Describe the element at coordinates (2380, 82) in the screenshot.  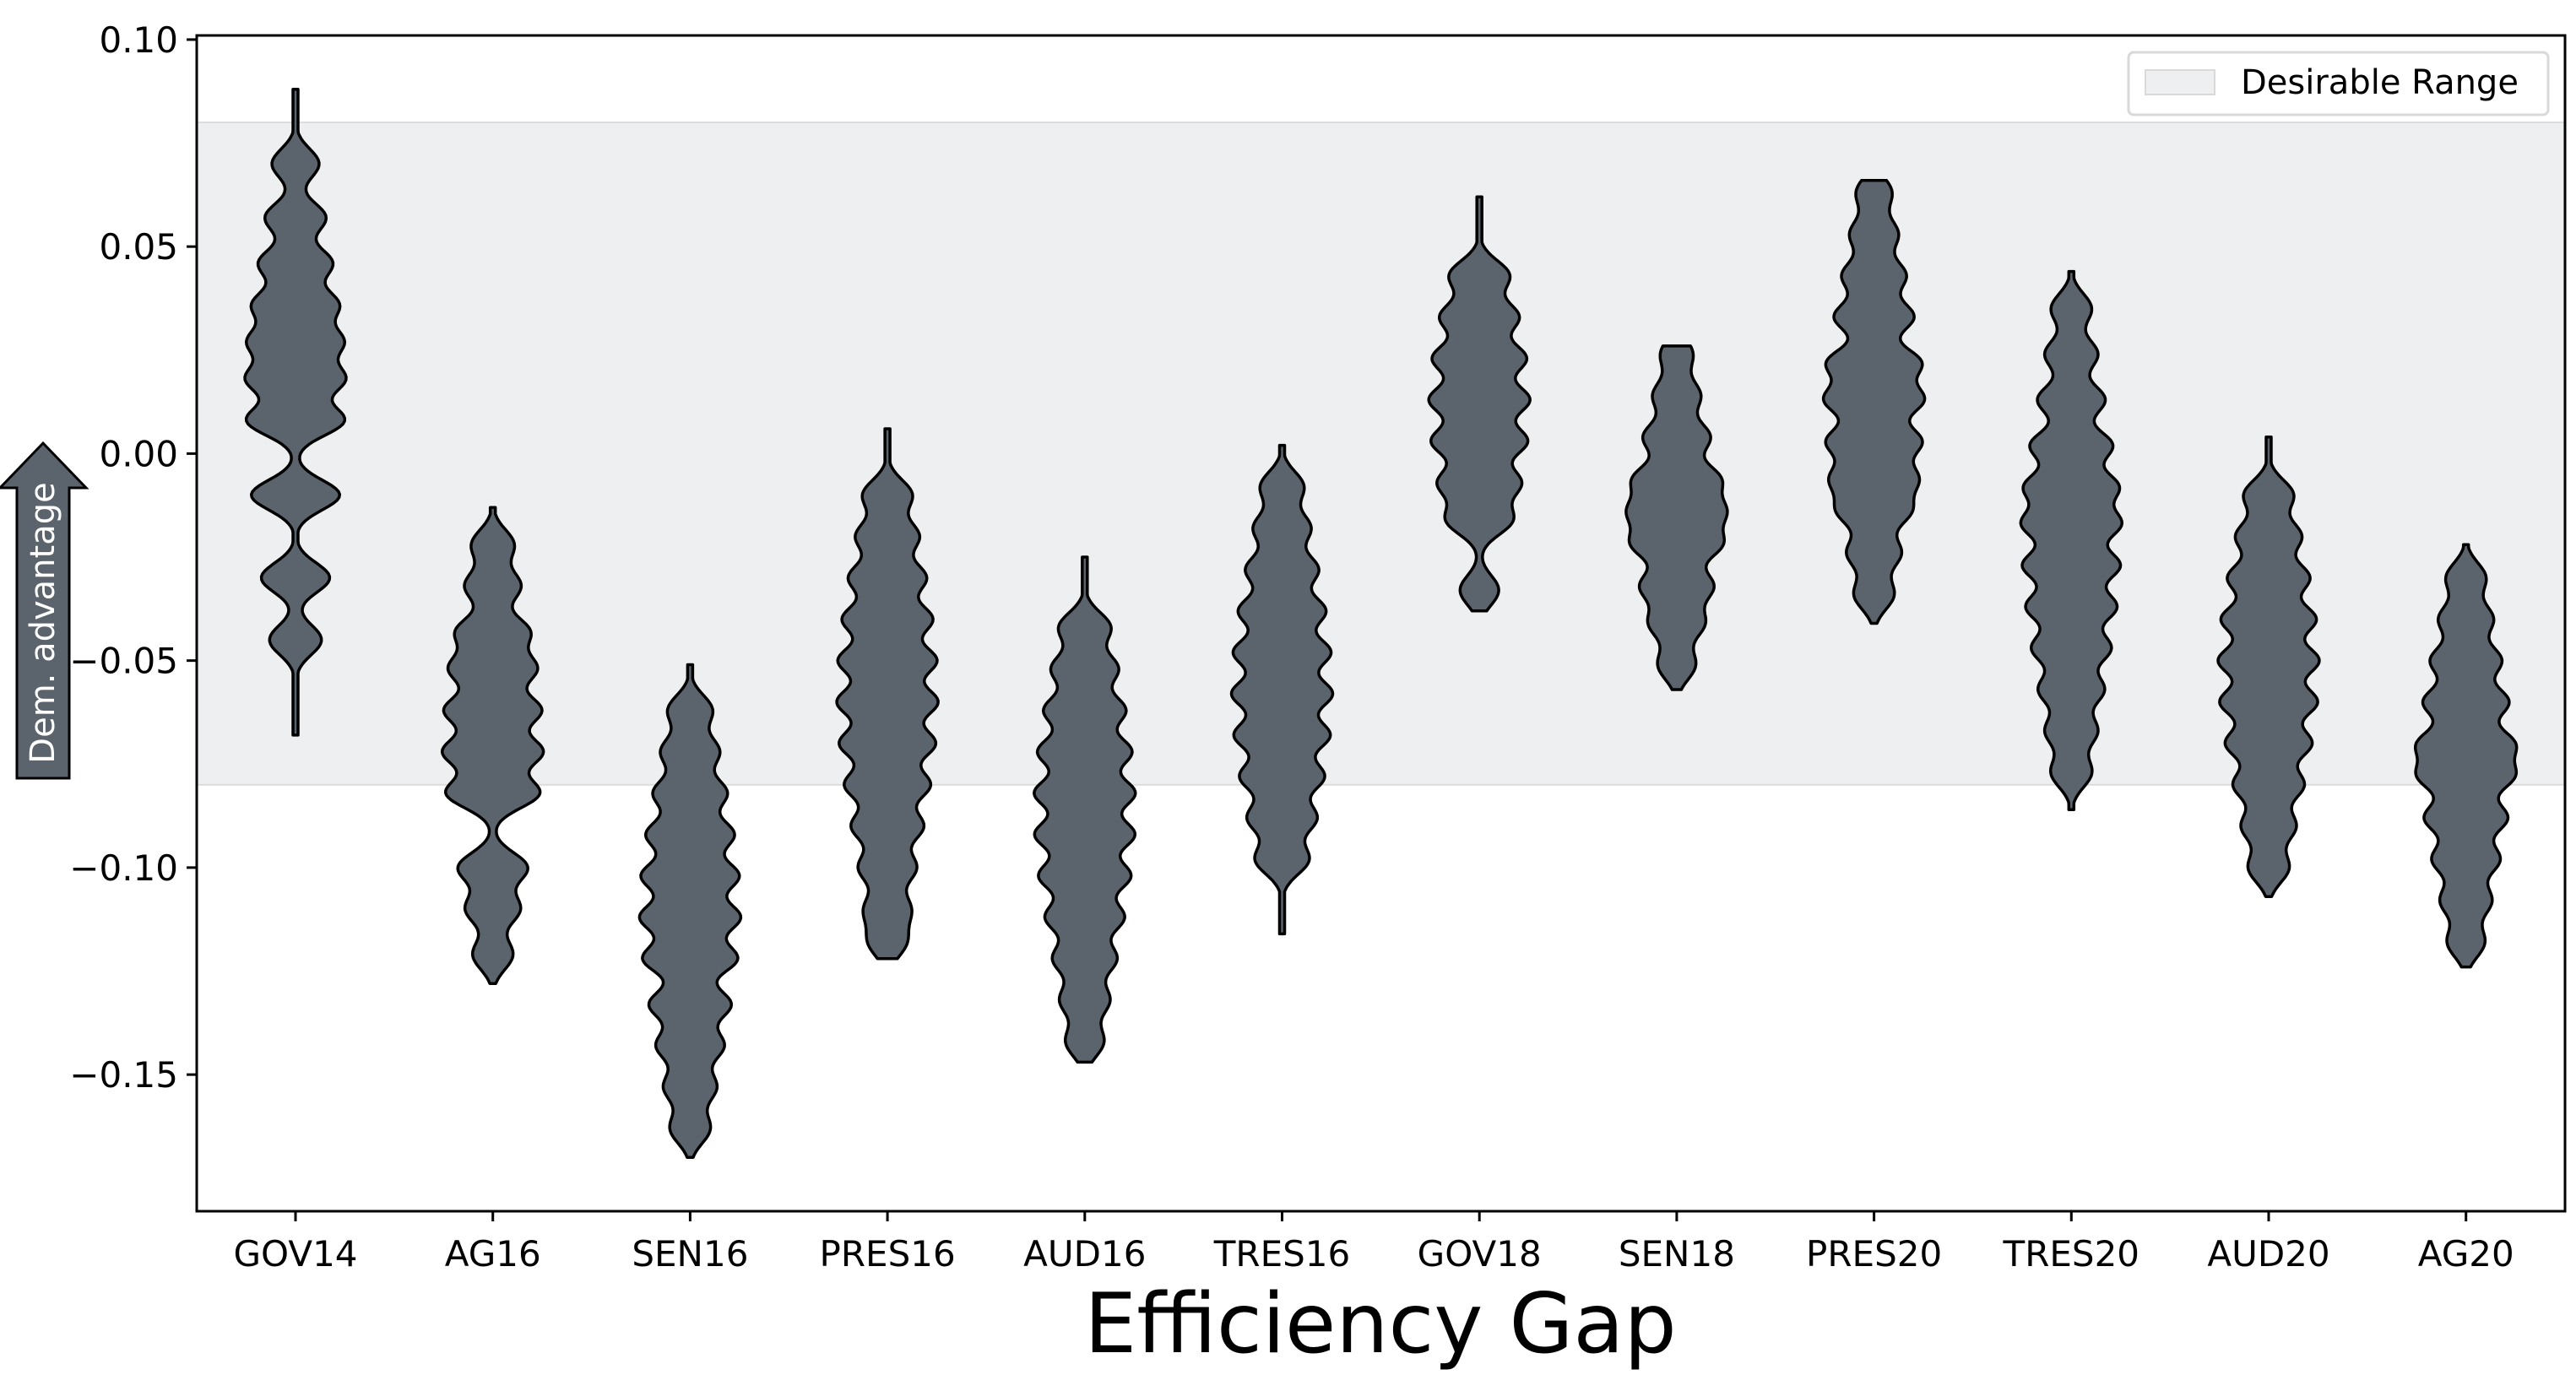
I see `legend-label-desirable-range: Desirable Range` at that location.